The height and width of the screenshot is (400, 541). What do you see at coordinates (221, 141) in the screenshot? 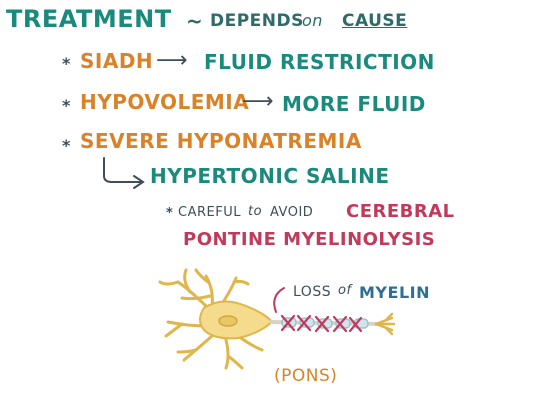
I see `bullet-cause-severe-hyponatremia: SEVERE HYPONATREMIA` at bounding box center [221, 141].